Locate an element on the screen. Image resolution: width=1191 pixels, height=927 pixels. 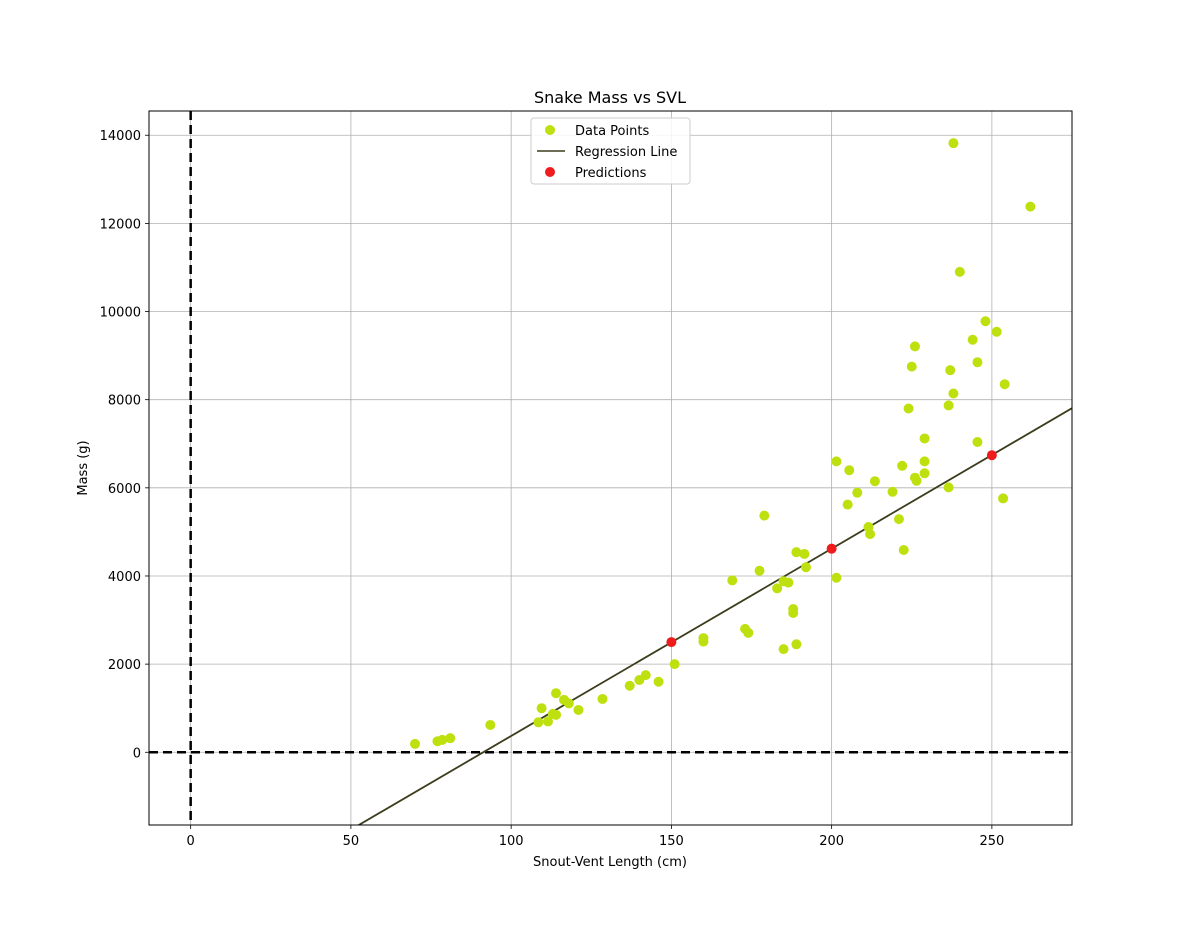
x-tick-label: 50 is located at coordinates (351, 841).